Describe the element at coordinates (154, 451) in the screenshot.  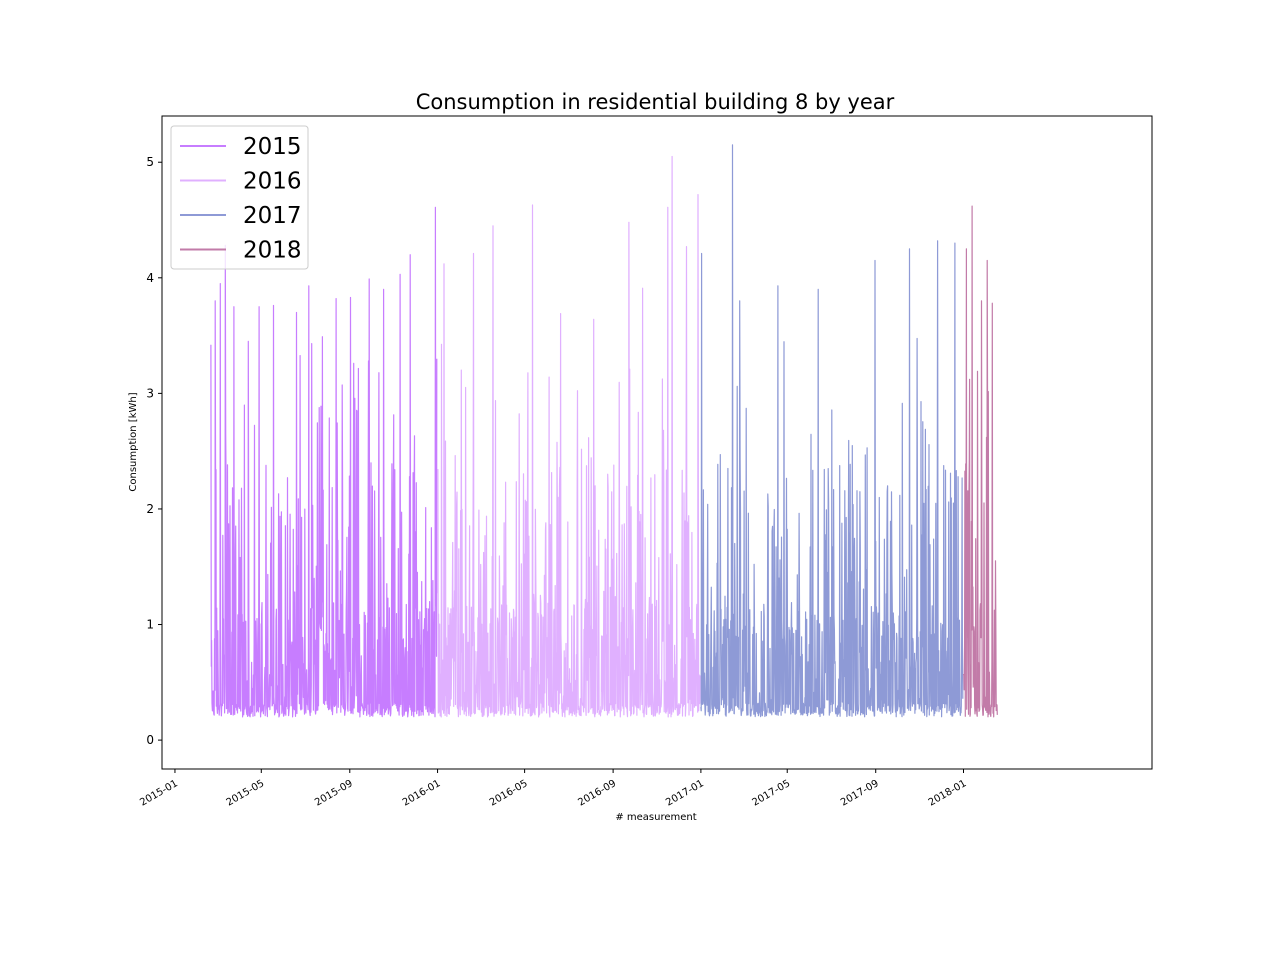
I see `y-axis: 0 1 2 3 4 5` at that location.